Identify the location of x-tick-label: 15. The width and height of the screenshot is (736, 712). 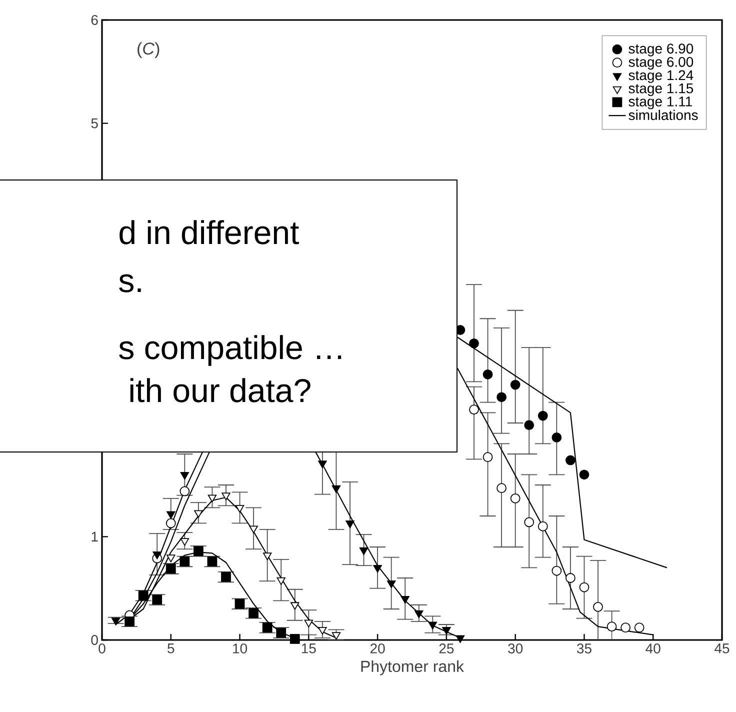
(309, 649).